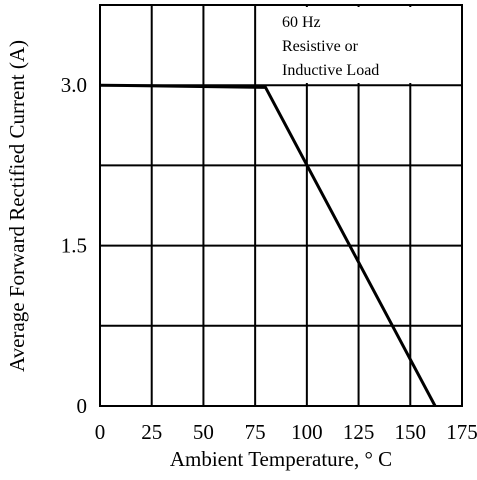  I want to click on x-tick-label: 125, so click(359, 432).